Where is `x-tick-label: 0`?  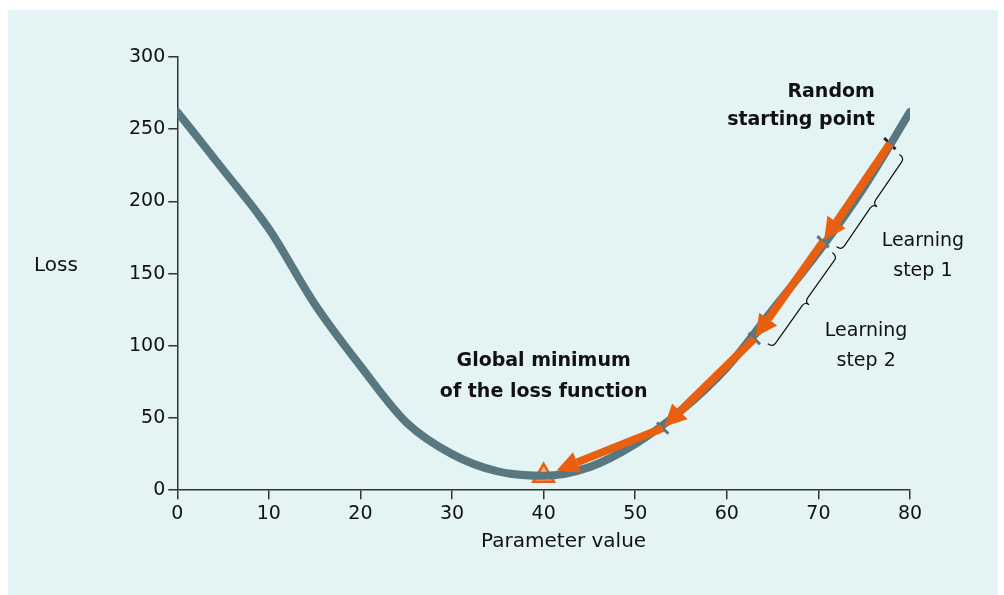
x-tick-label: 0 is located at coordinates (177, 511).